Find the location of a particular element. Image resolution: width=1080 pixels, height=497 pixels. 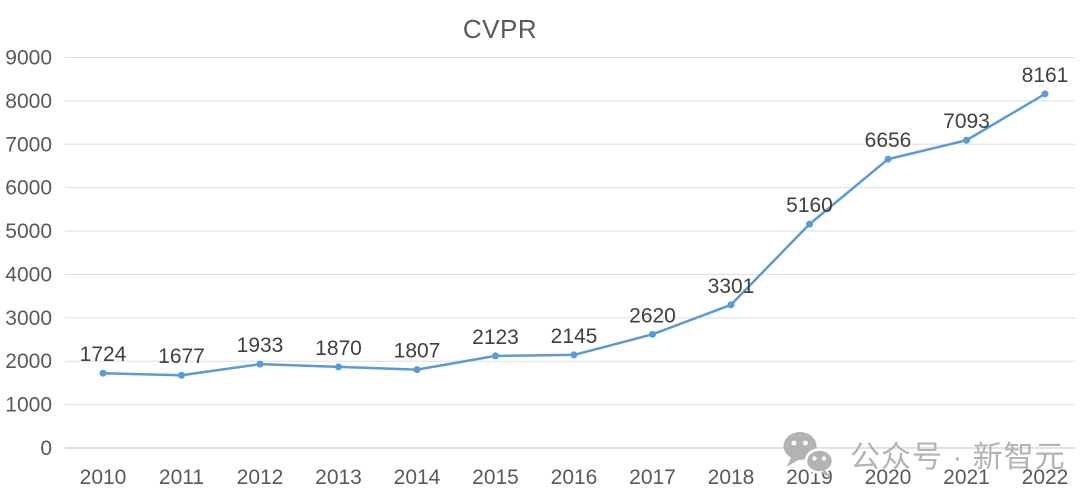

data-label: 7093 is located at coordinates (966, 121).